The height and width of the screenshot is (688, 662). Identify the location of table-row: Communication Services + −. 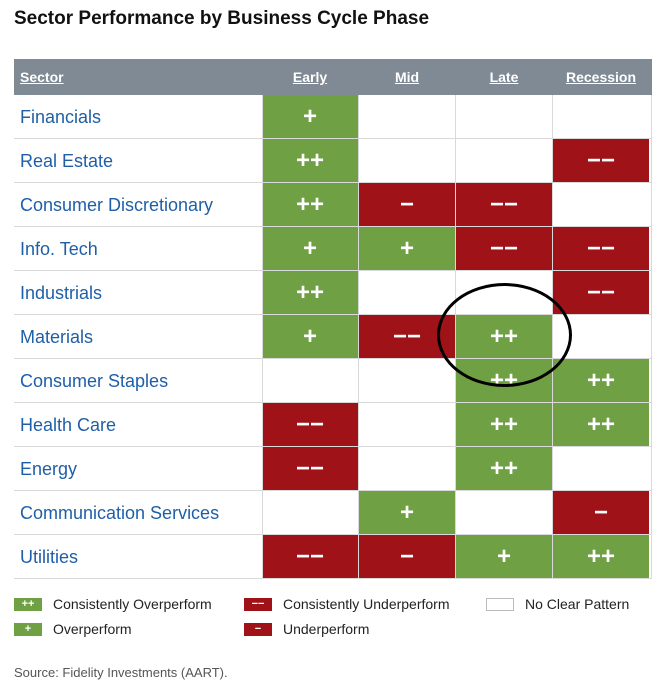
(333, 513).